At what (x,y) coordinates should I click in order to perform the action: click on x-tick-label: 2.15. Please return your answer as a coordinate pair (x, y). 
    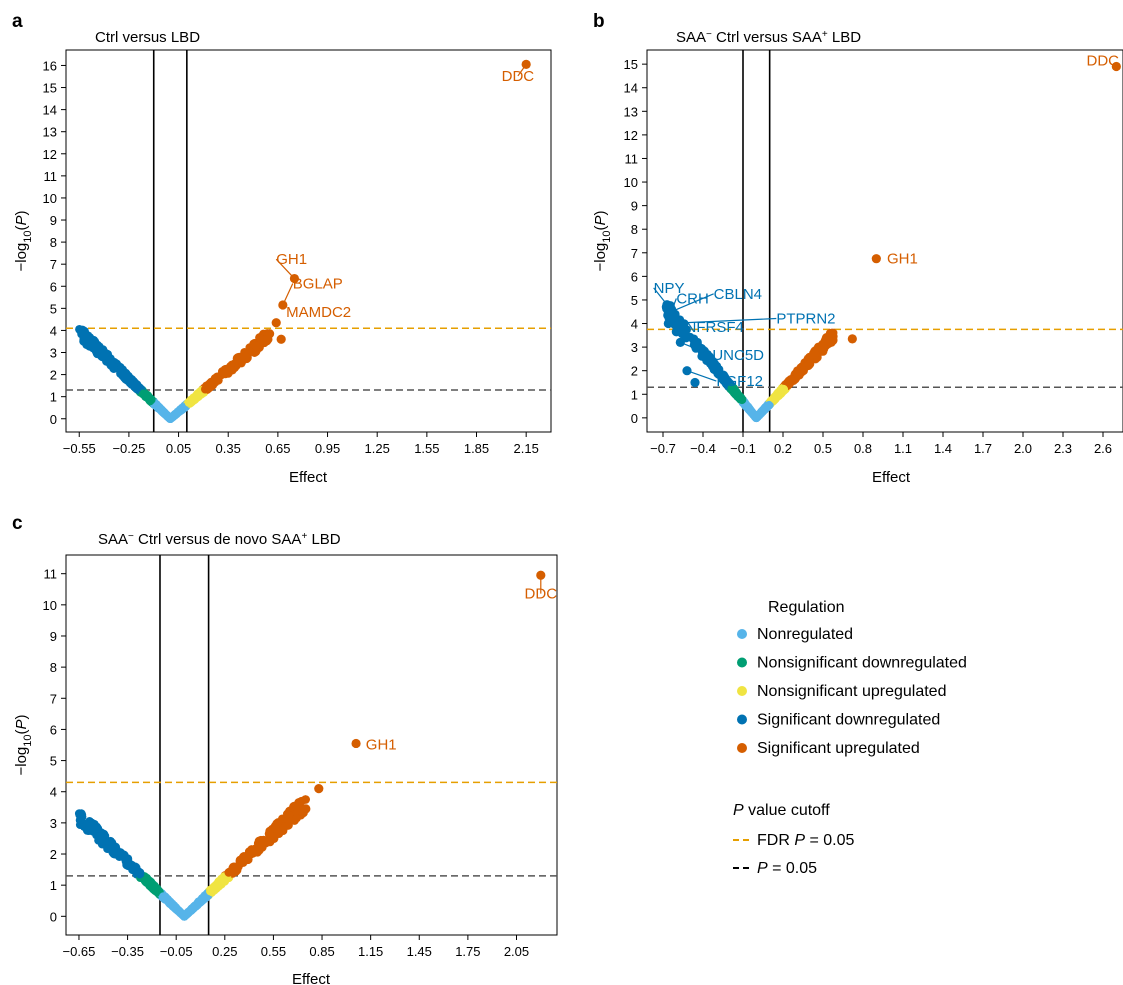
    Looking at the image, I should click on (526, 448).